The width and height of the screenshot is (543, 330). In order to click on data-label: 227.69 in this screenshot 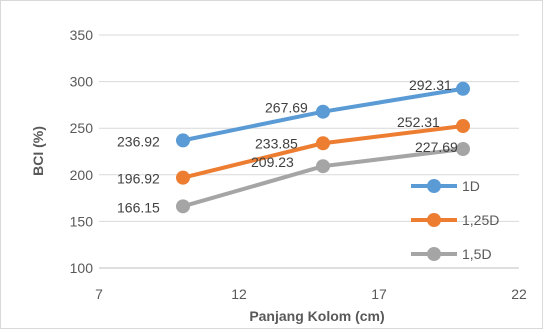, I will do `click(436, 147)`.